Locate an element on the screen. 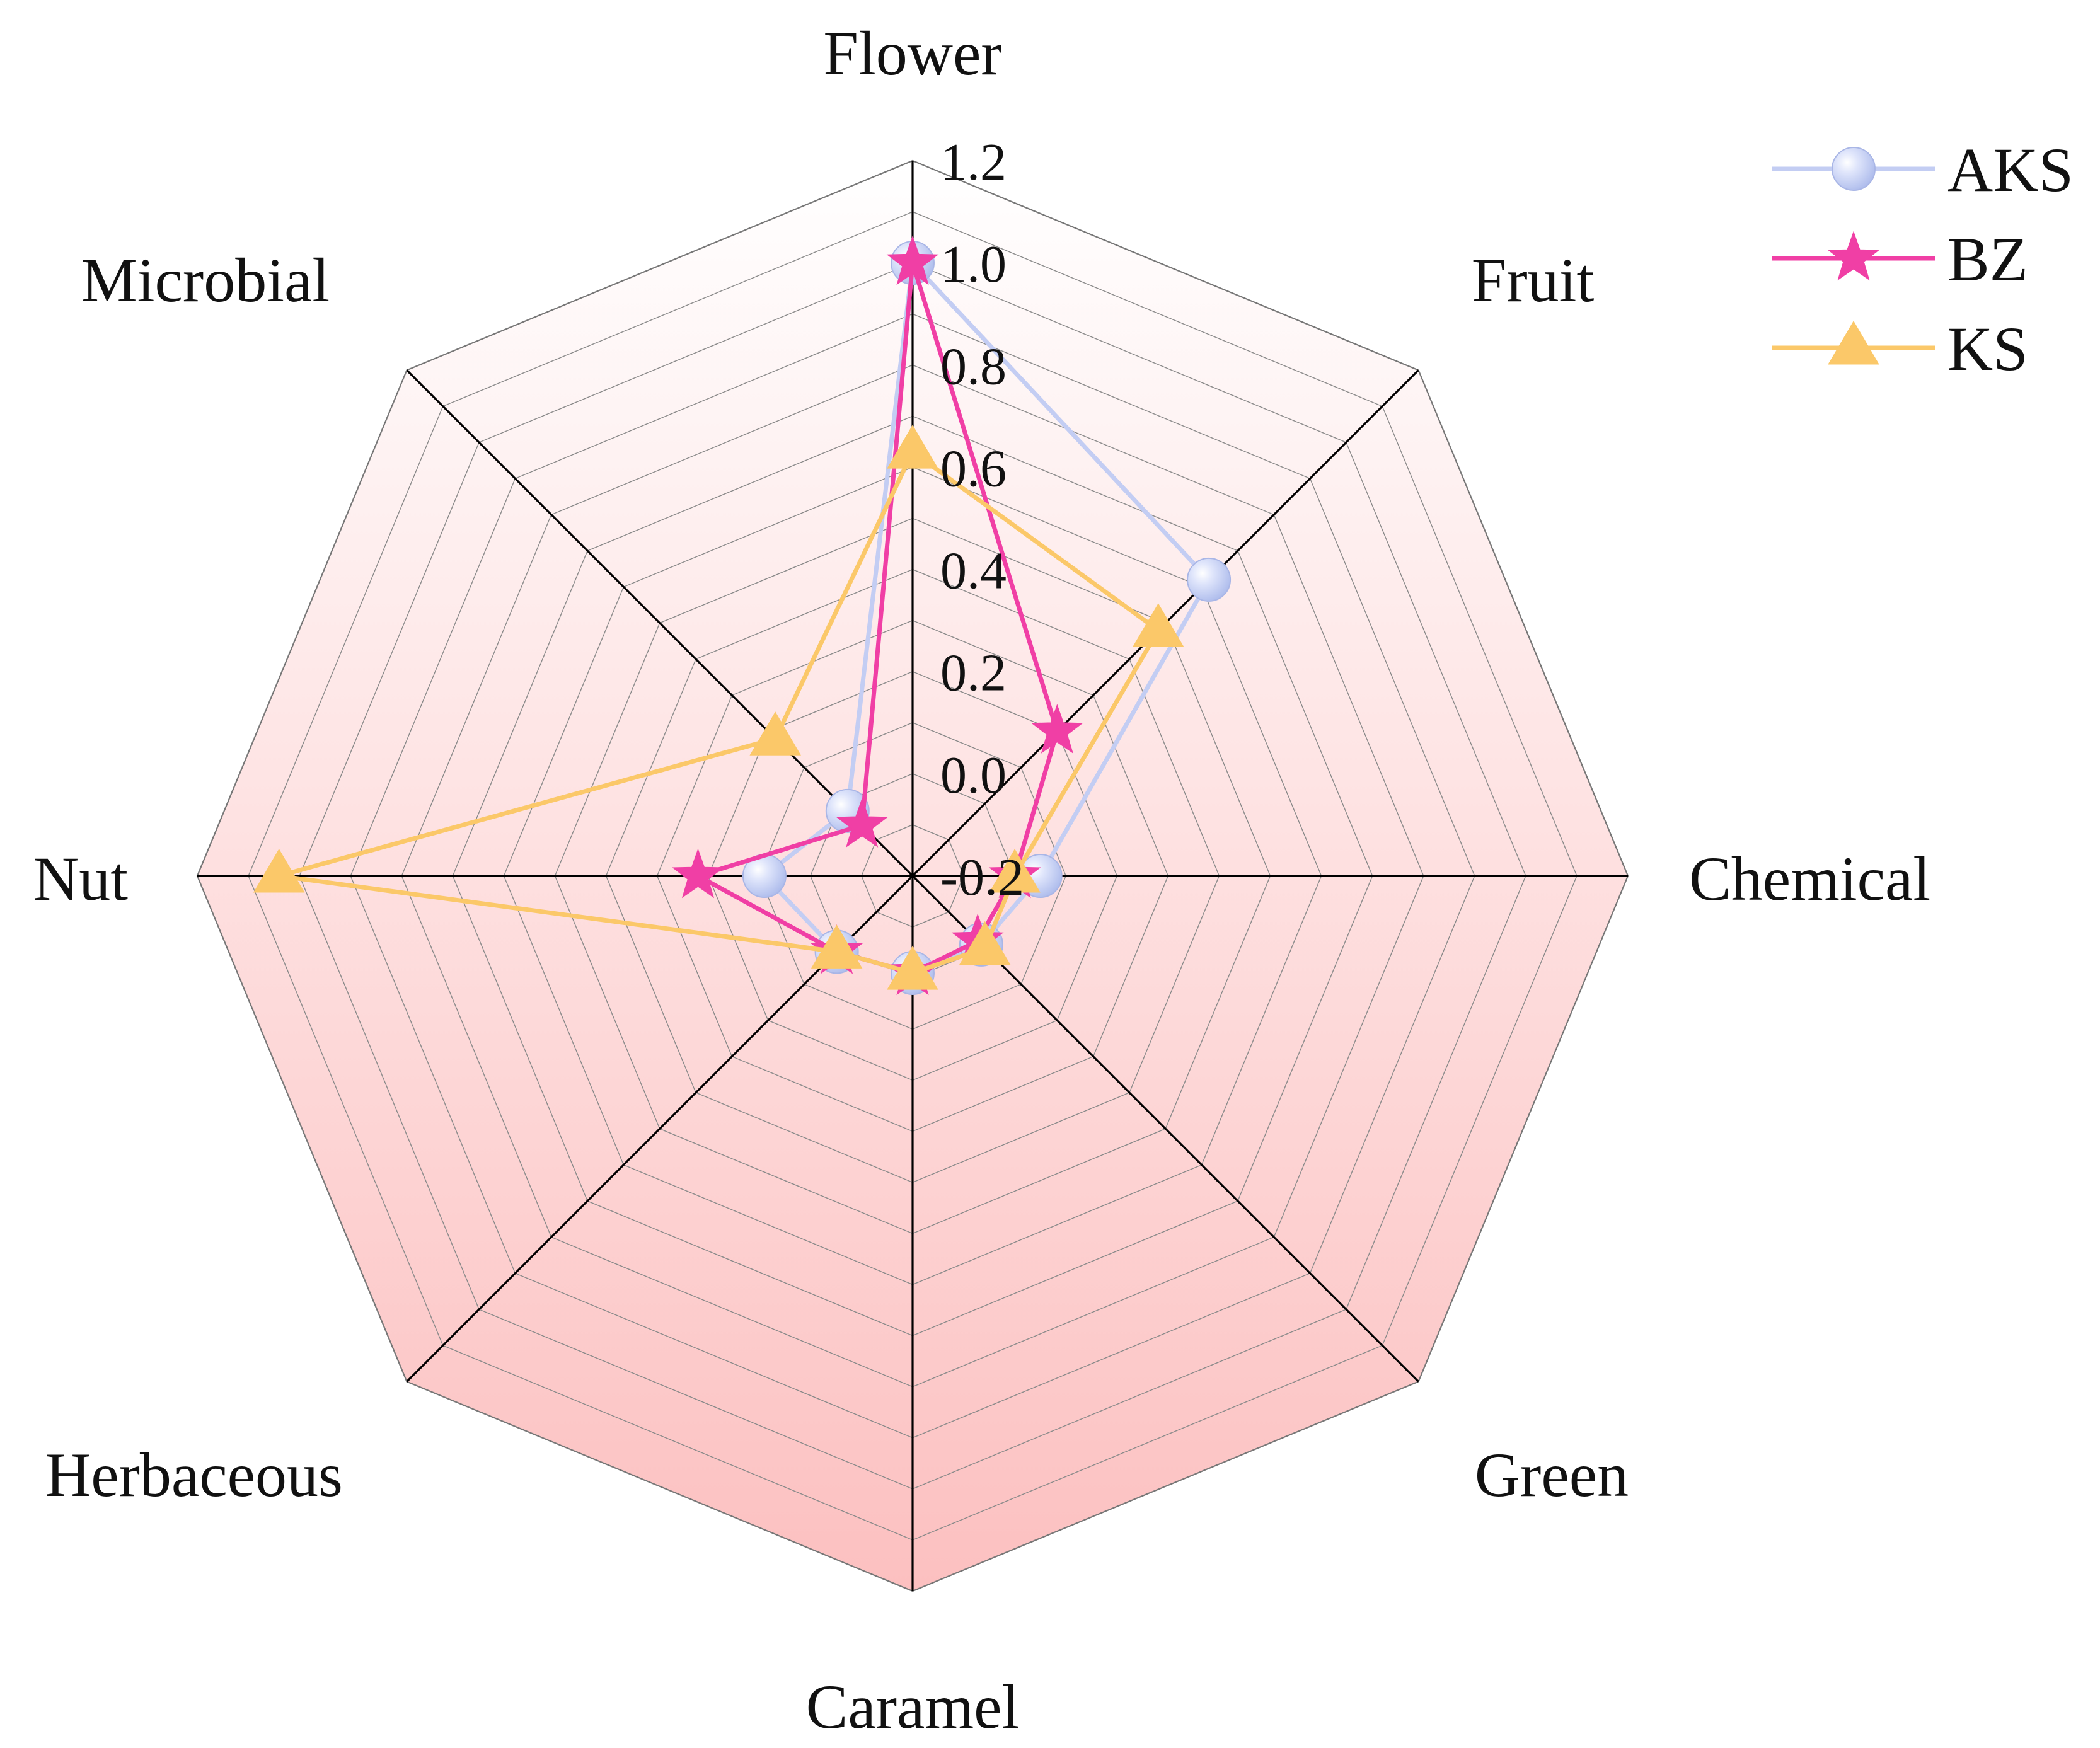 Image resolution: width=2100 pixels, height=1748 pixels. axis-spoke-microbial is located at coordinates (660, 623).